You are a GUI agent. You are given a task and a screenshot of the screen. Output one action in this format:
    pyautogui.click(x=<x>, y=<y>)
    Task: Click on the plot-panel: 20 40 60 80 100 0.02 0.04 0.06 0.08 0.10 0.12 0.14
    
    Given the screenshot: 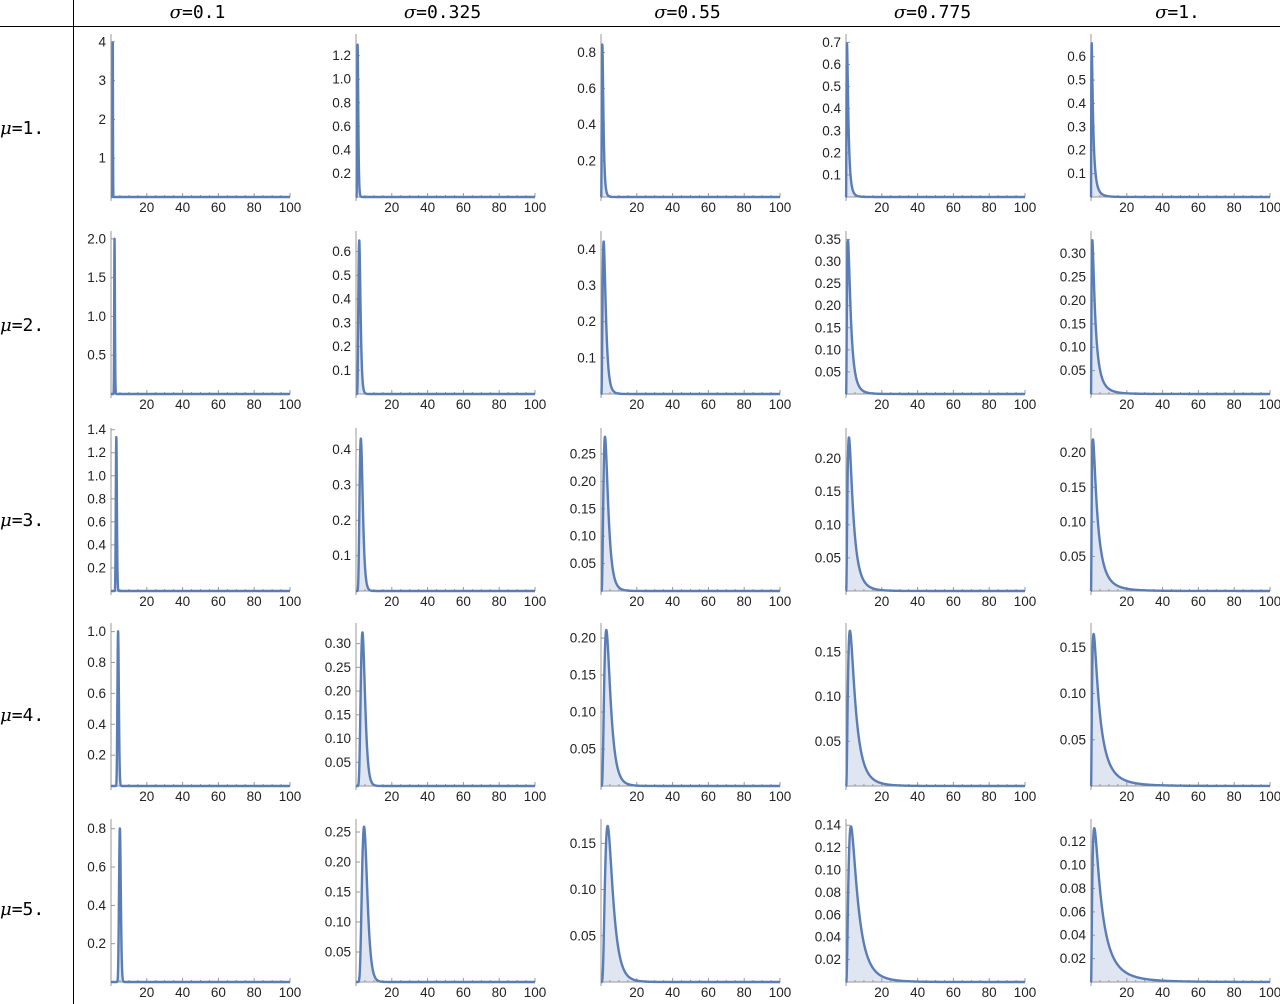 What is the action you would take?
    pyautogui.click(x=926, y=909)
    